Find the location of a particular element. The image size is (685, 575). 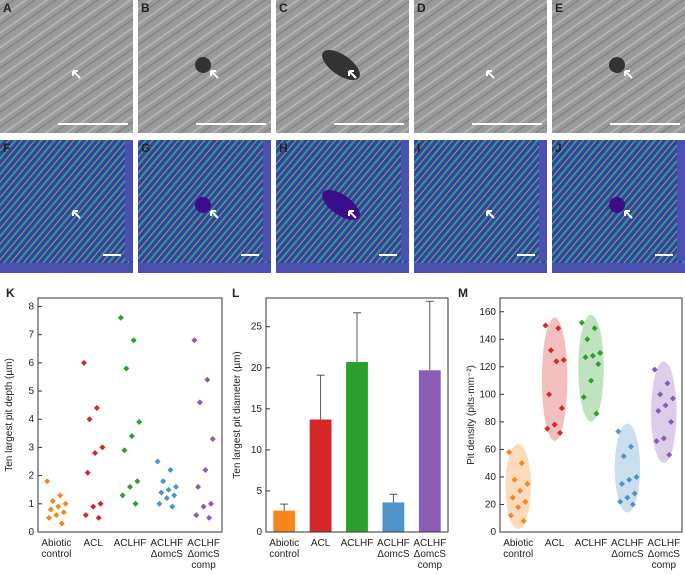

y-tick-label: 10 is located at coordinates (257, 450).